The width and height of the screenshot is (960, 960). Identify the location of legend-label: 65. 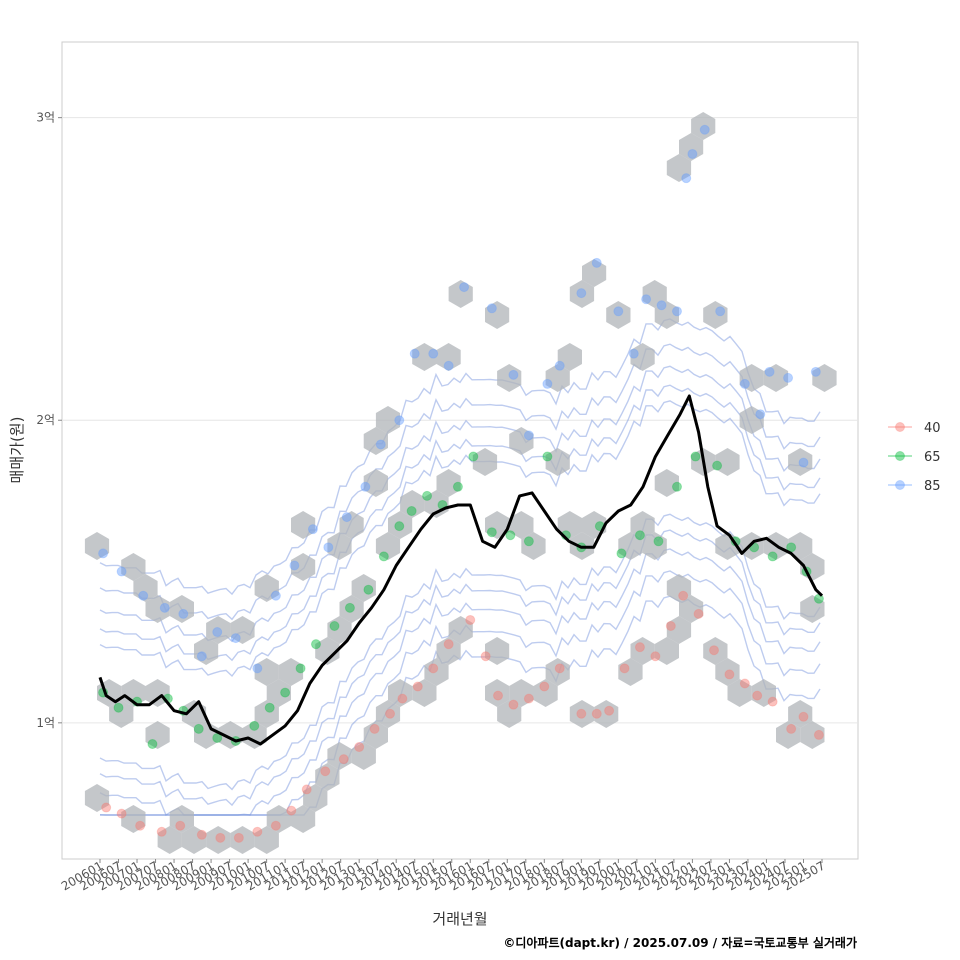
(932, 457).